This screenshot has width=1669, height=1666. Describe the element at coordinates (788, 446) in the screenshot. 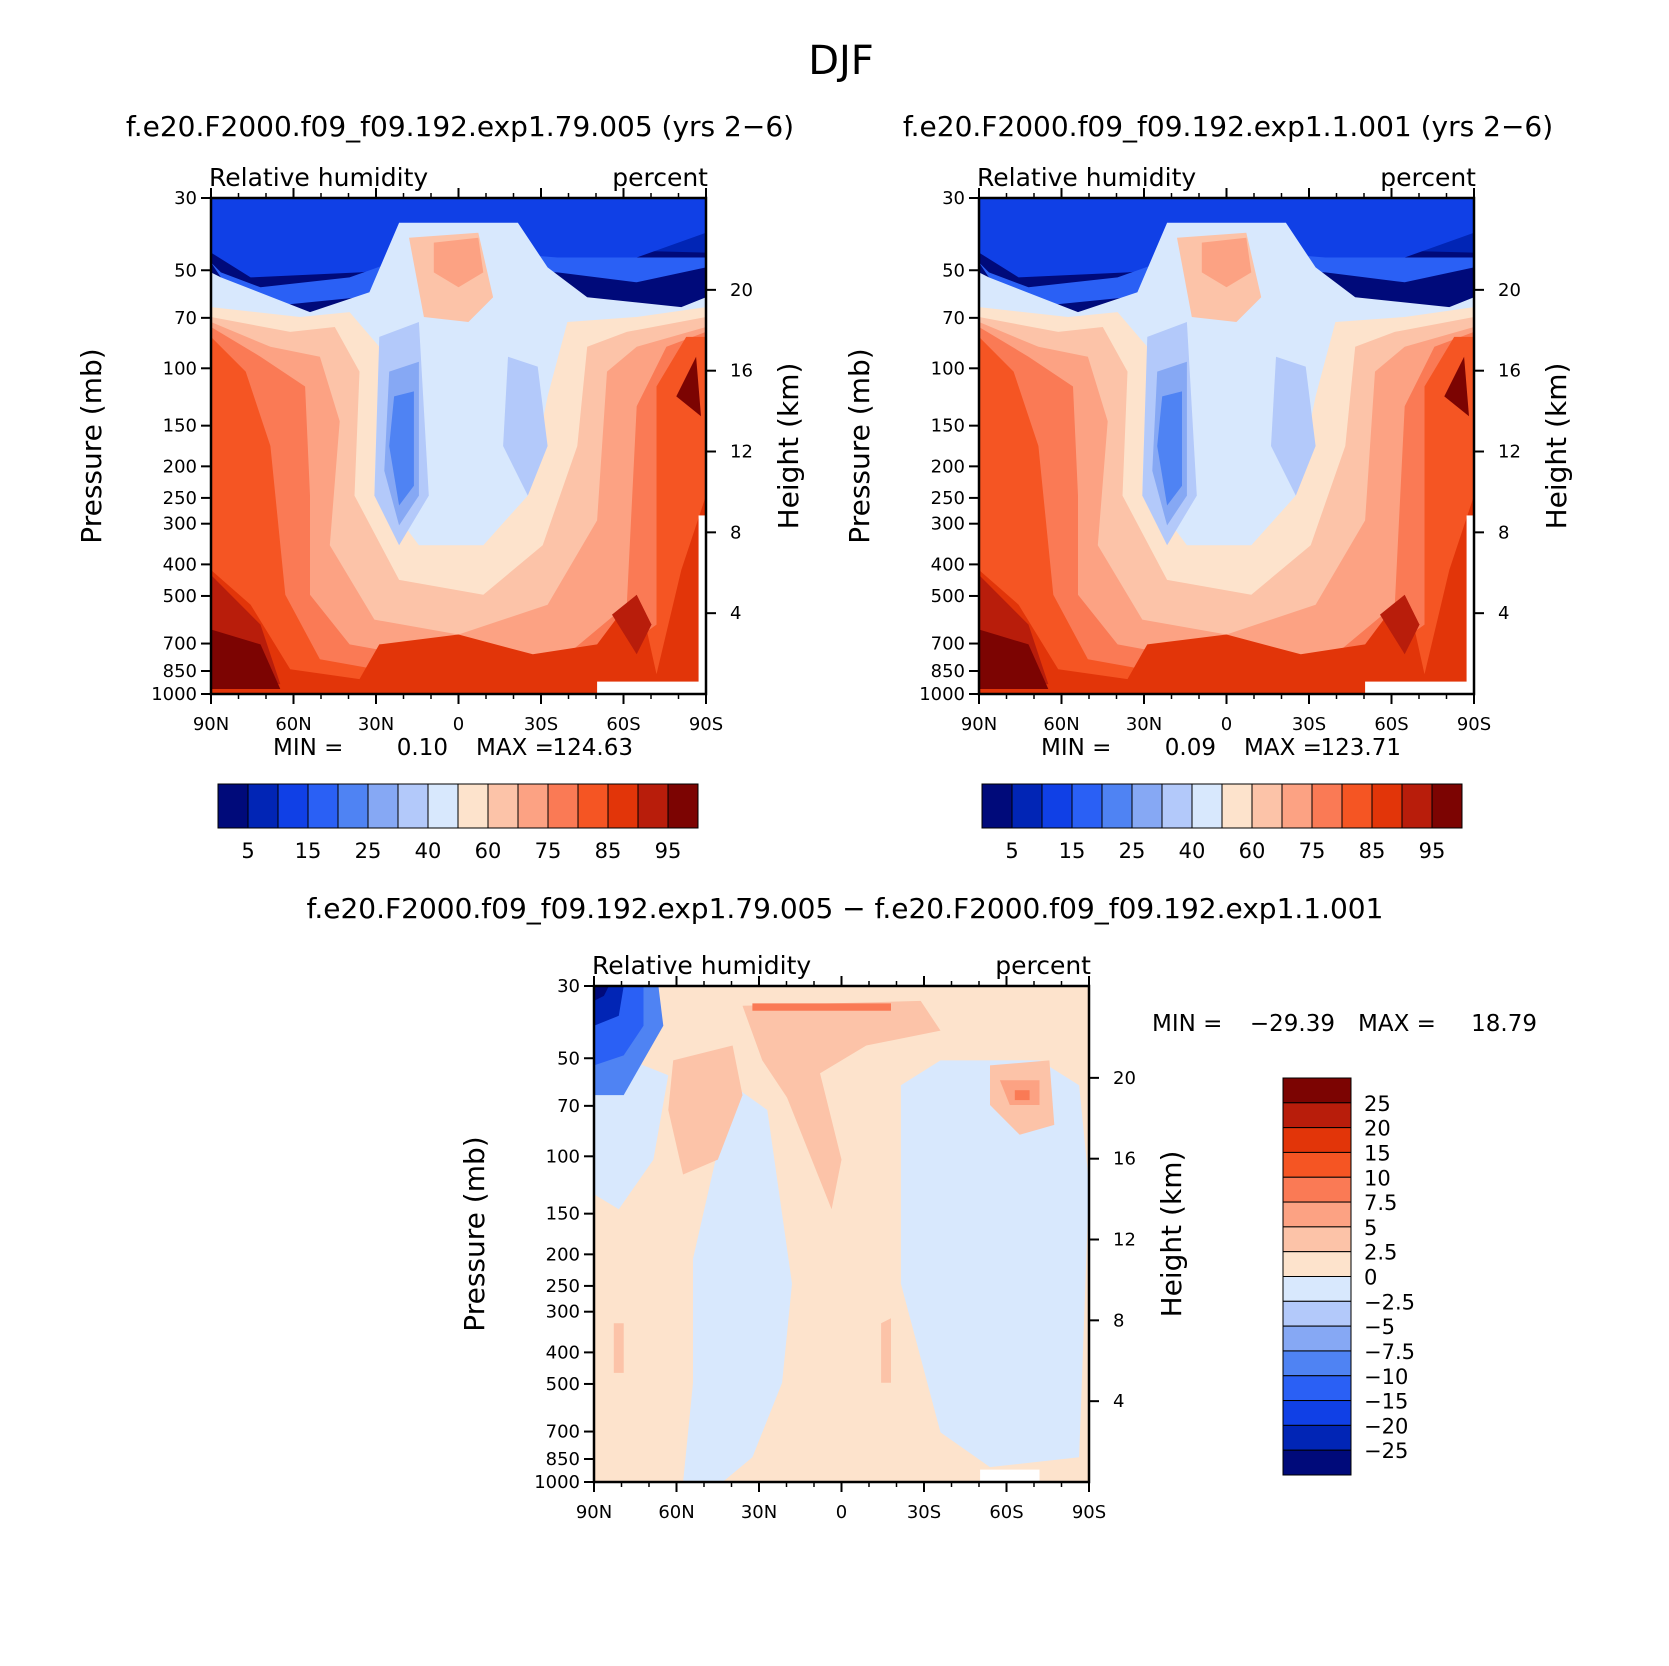

I see `y-right-axis-title: Height (km)` at that location.